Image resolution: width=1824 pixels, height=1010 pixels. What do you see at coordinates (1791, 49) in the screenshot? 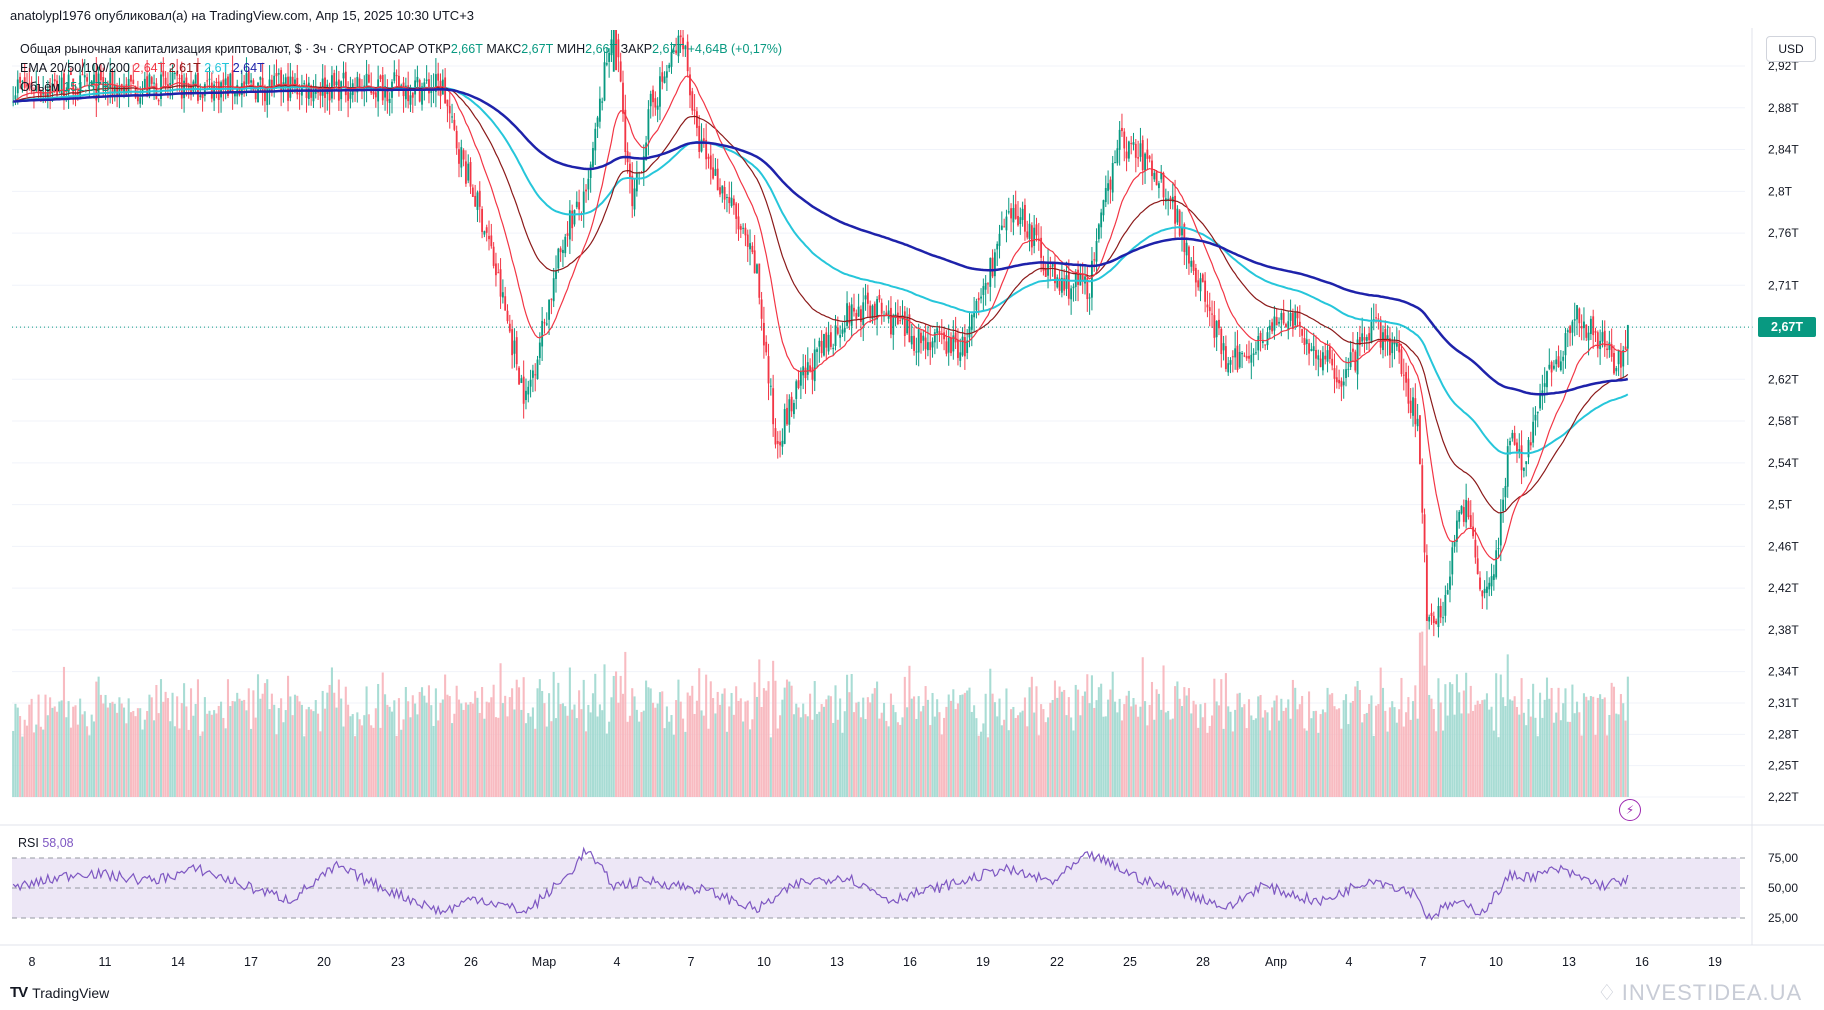
I see `currency-button: USD` at bounding box center [1791, 49].